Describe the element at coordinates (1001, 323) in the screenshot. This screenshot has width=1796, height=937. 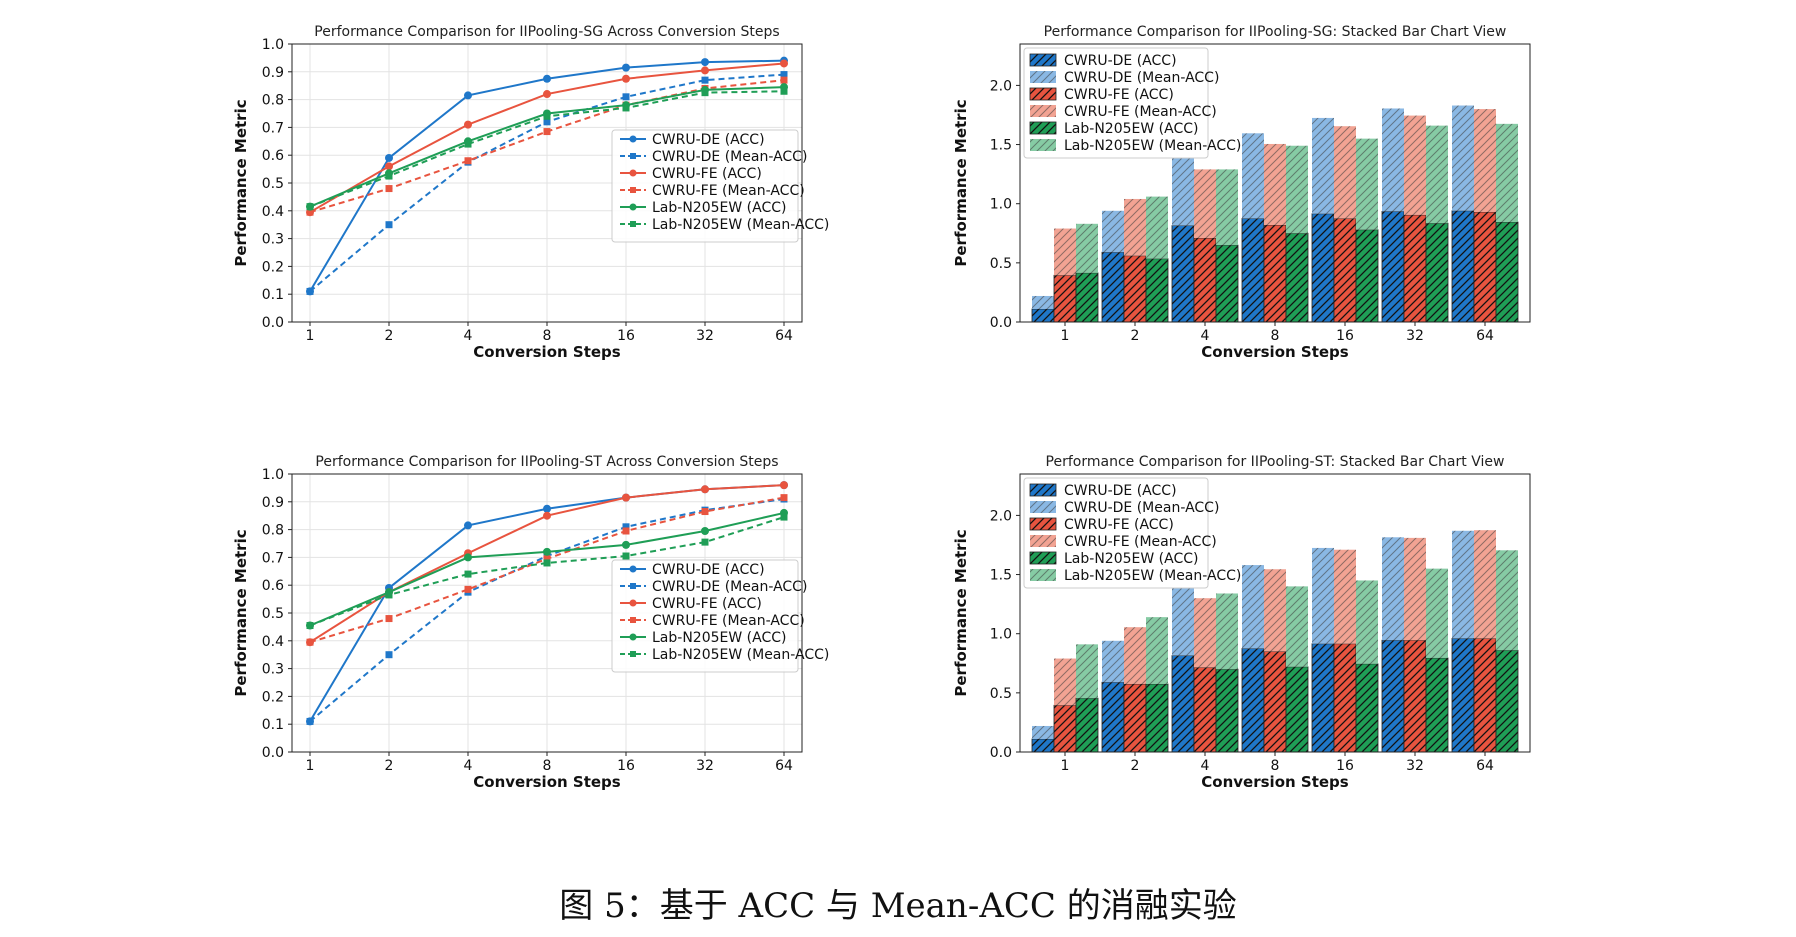
I see `y-tick-label: 0.0` at that location.